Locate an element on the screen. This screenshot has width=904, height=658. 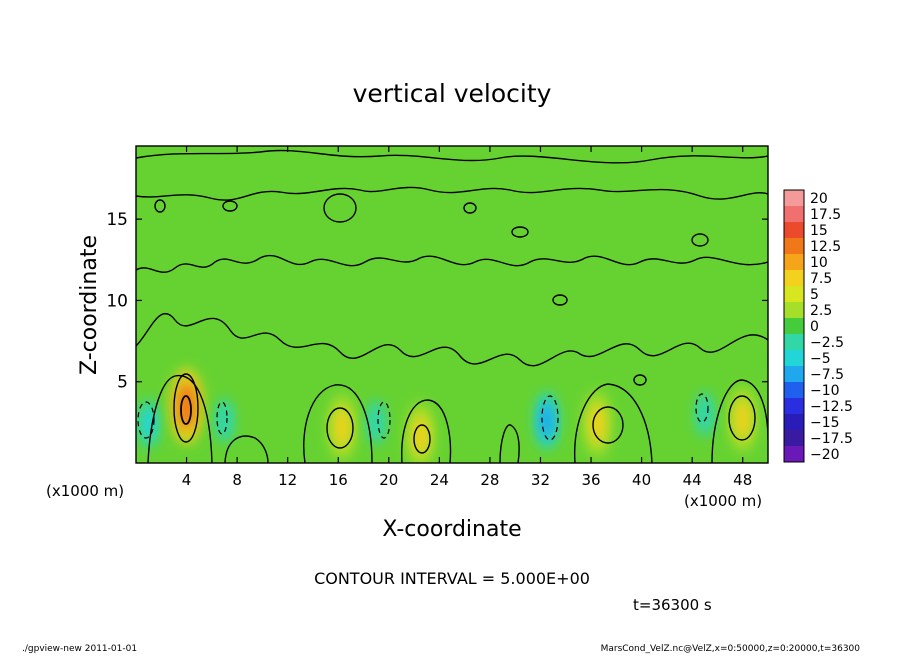
y-tick-label: 5 is located at coordinates (122, 383).